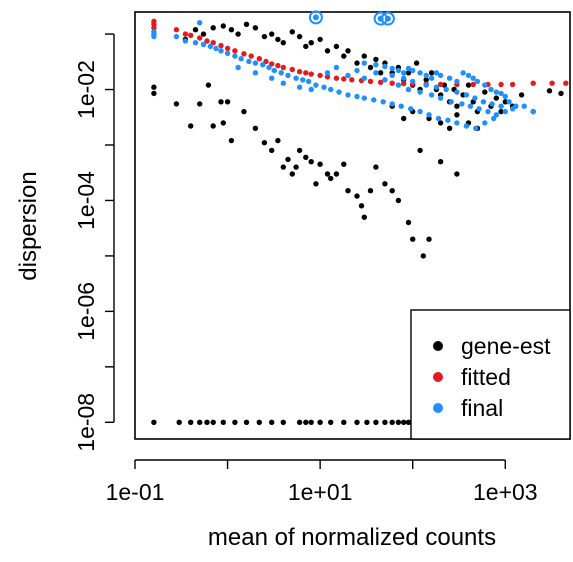 The width and height of the screenshot is (573, 562). What do you see at coordinates (86, 311) in the screenshot?
I see `y-tick-label: 1e-06` at bounding box center [86, 311].